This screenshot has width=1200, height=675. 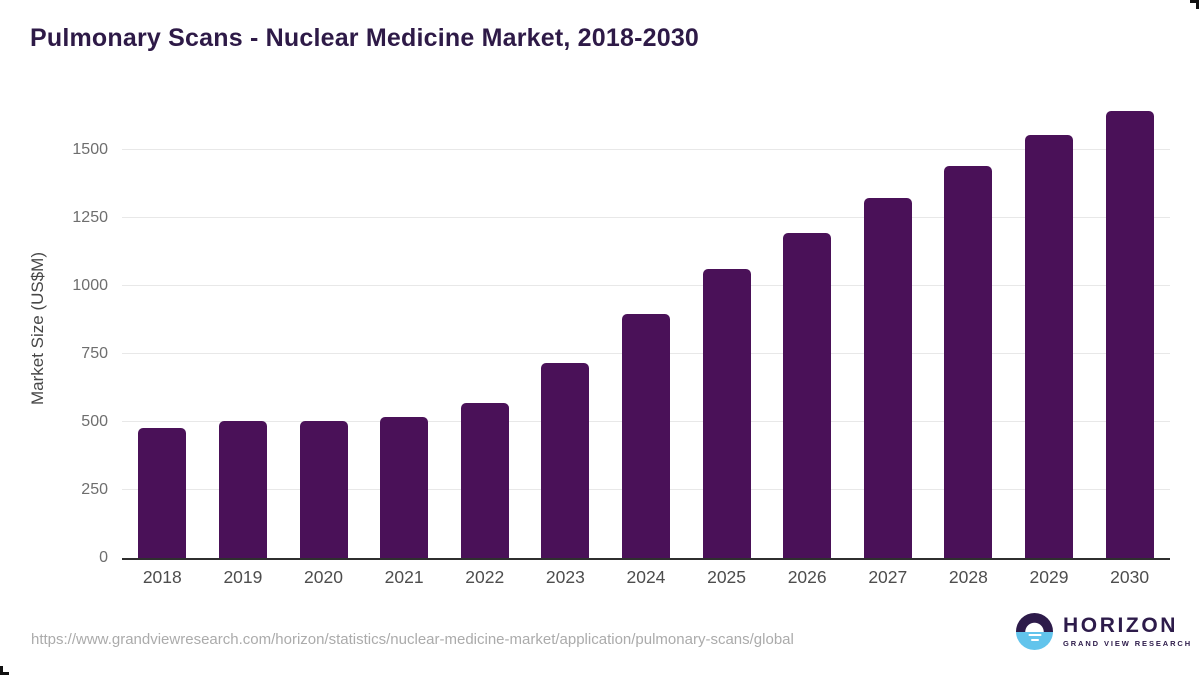 What do you see at coordinates (565, 577) in the screenshot?
I see `x-tick-label: 2023` at bounding box center [565, 577].